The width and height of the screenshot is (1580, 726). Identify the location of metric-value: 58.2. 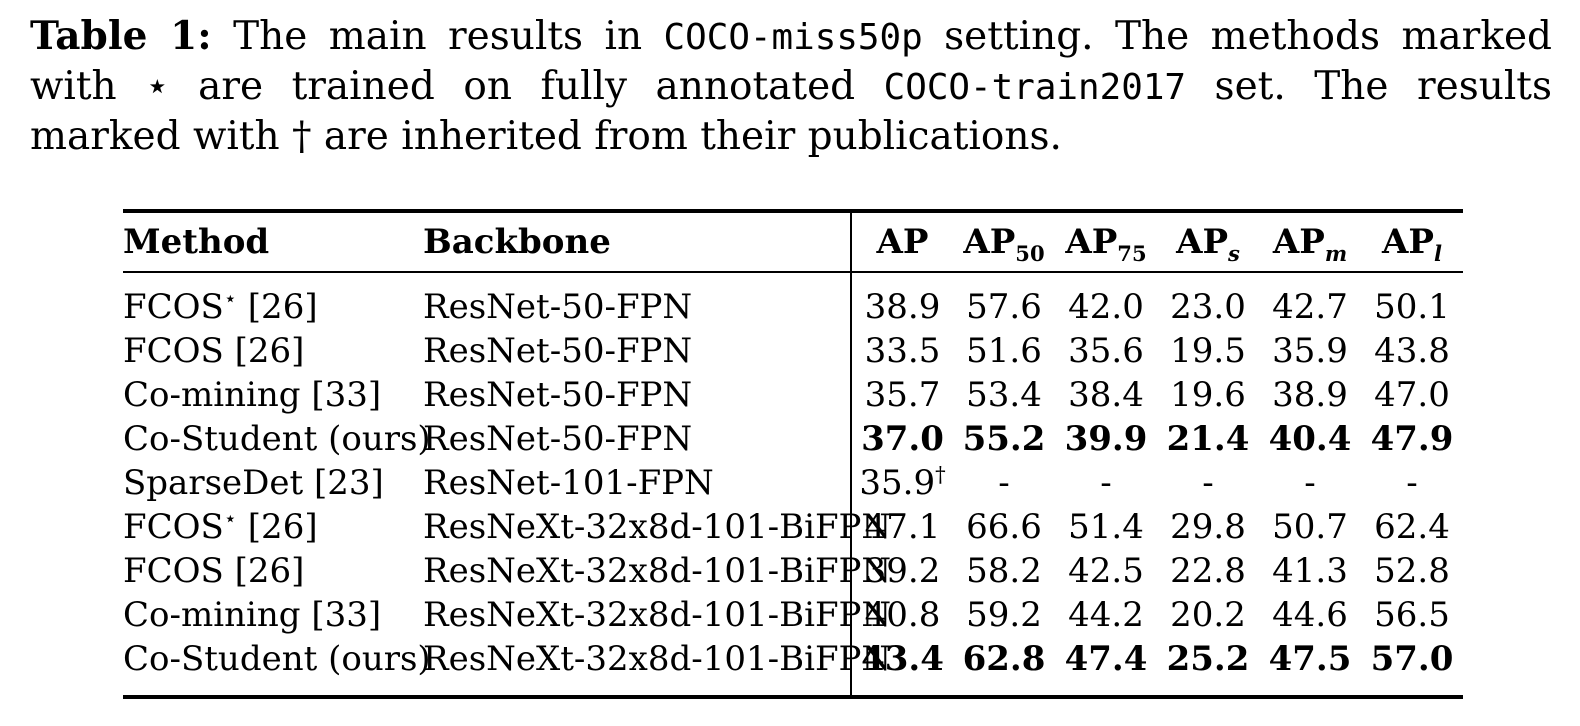
(1004, 571).